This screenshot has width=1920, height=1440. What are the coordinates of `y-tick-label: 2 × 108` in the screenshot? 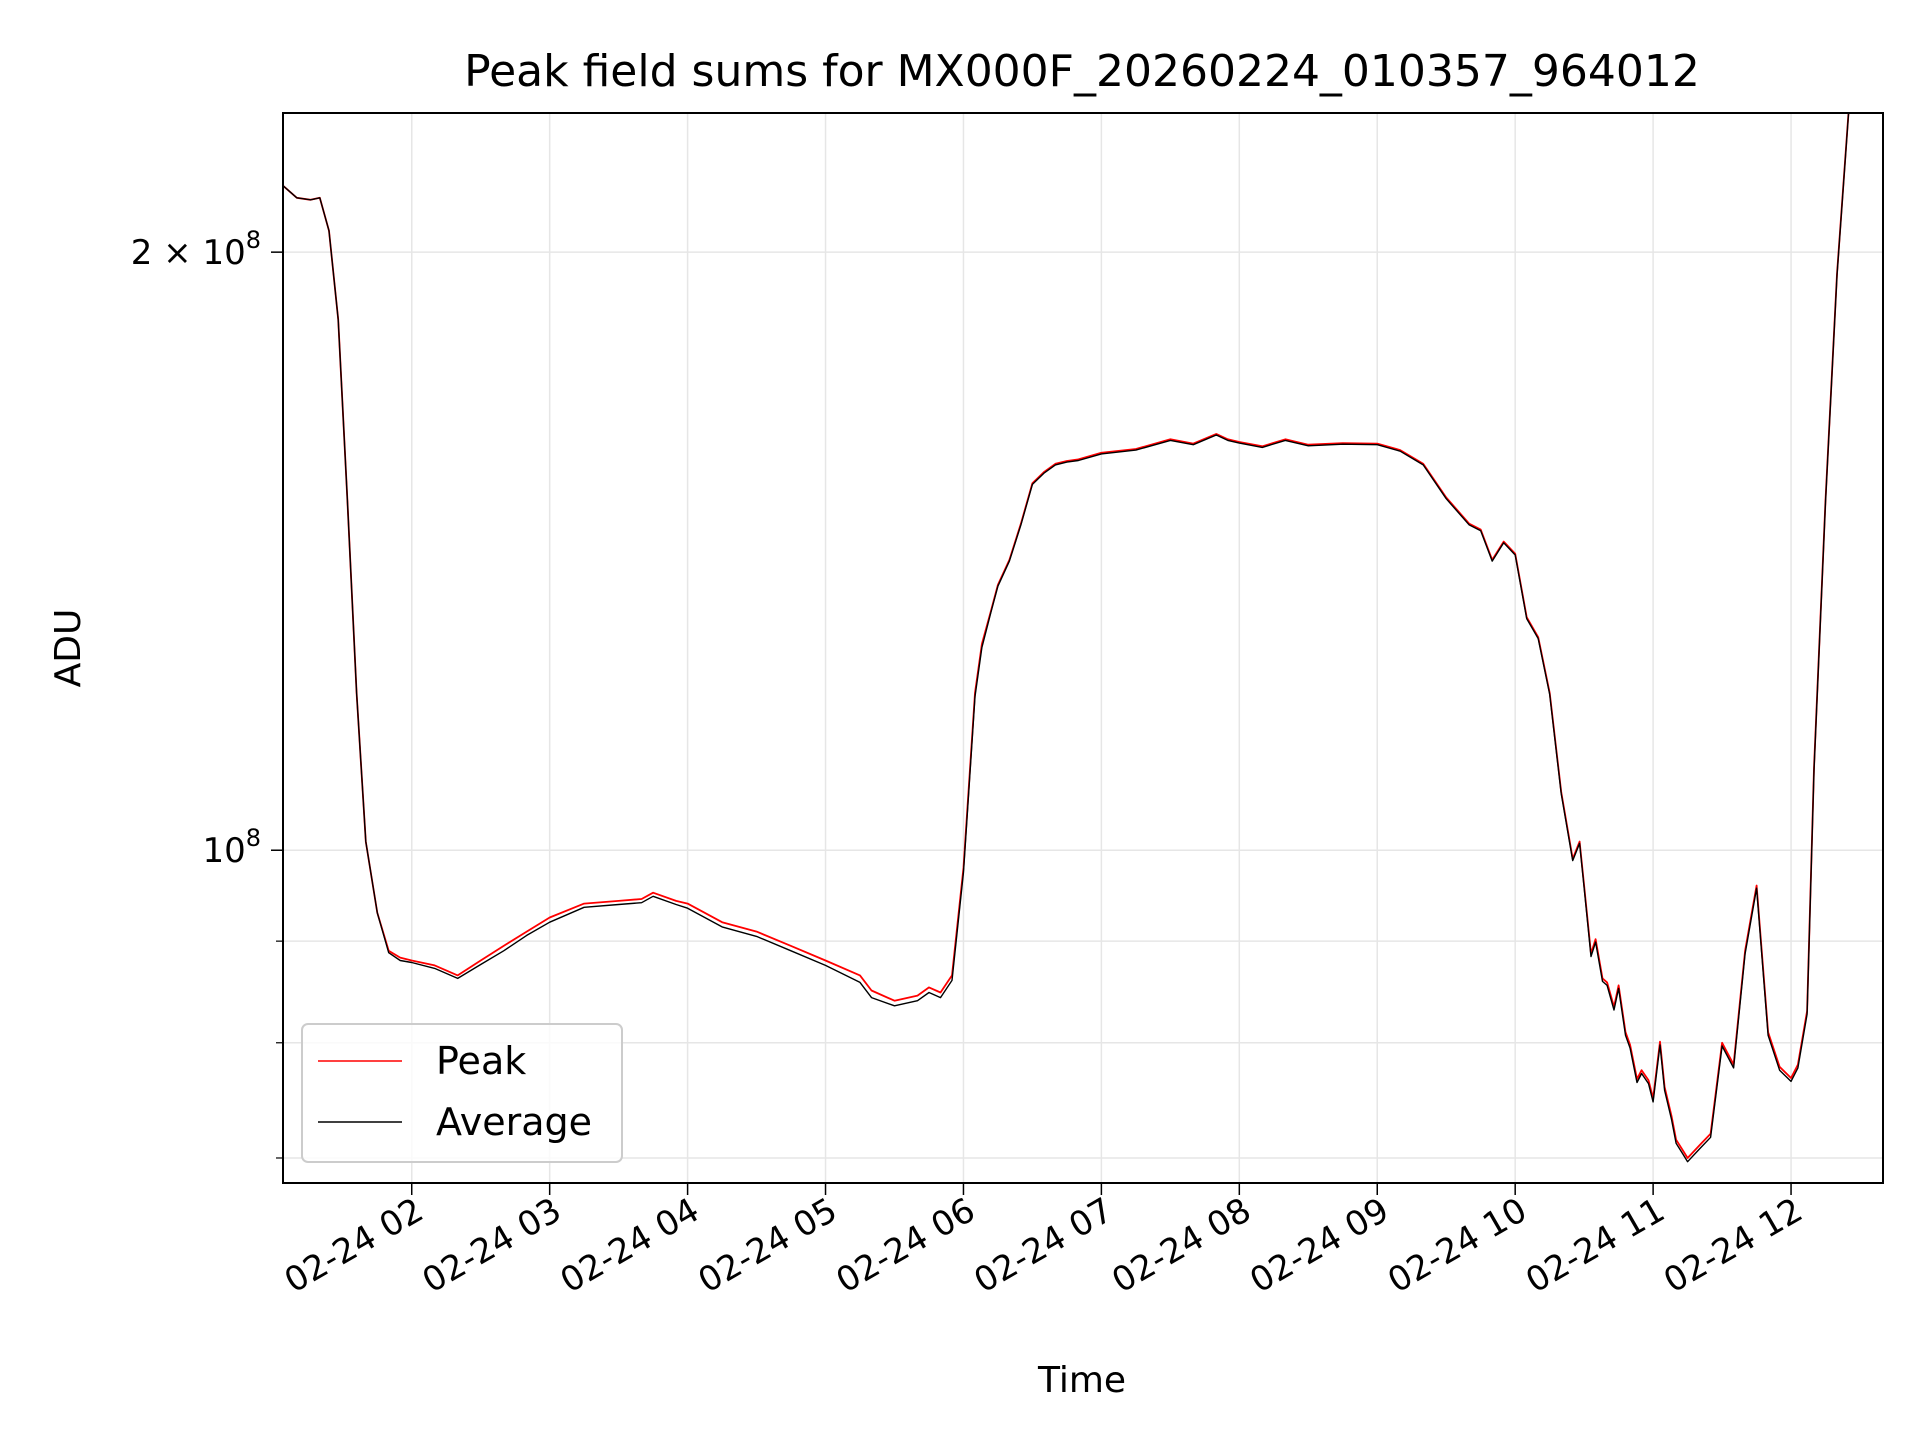 It's located at (196, 249).